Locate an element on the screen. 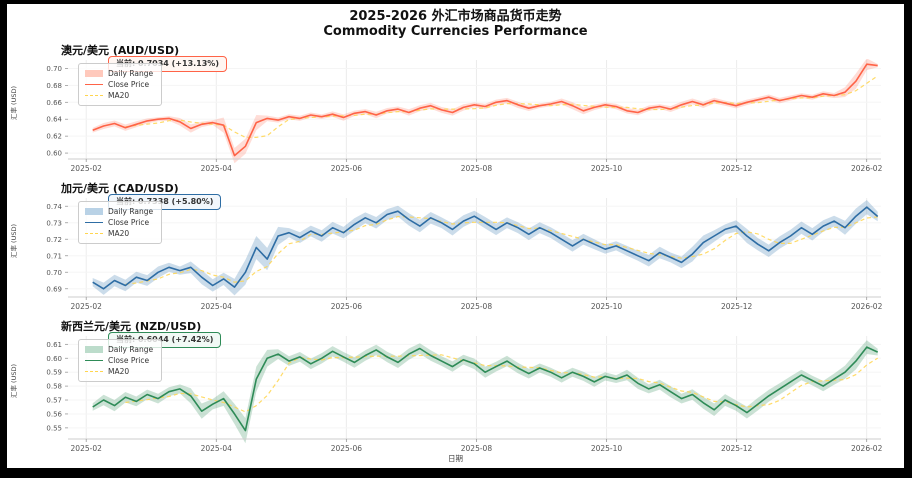 The image size is (912, 478). subplot-title-cad: 加元/美元 (CAD/USD) is located at coordinates (120, 188).